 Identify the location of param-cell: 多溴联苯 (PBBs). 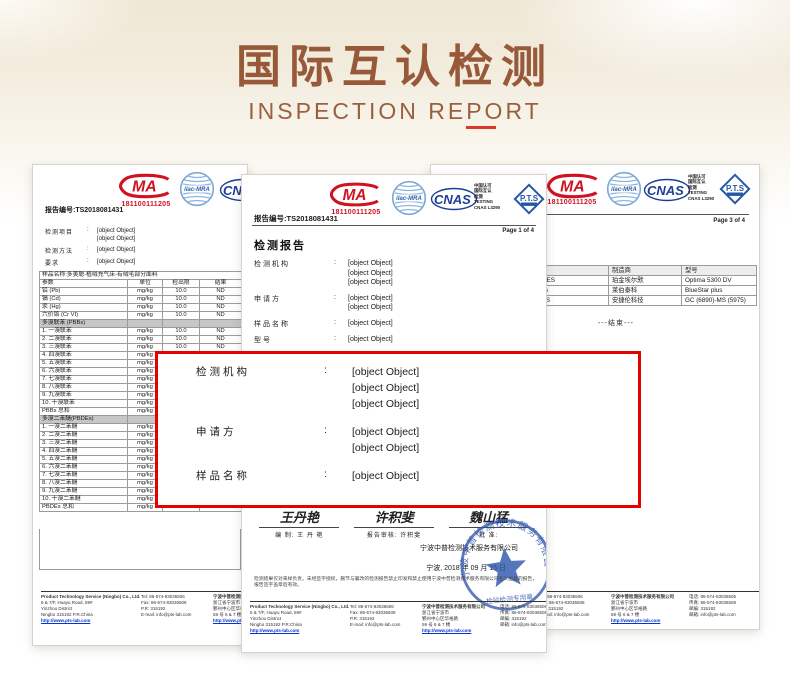
(83, 323).